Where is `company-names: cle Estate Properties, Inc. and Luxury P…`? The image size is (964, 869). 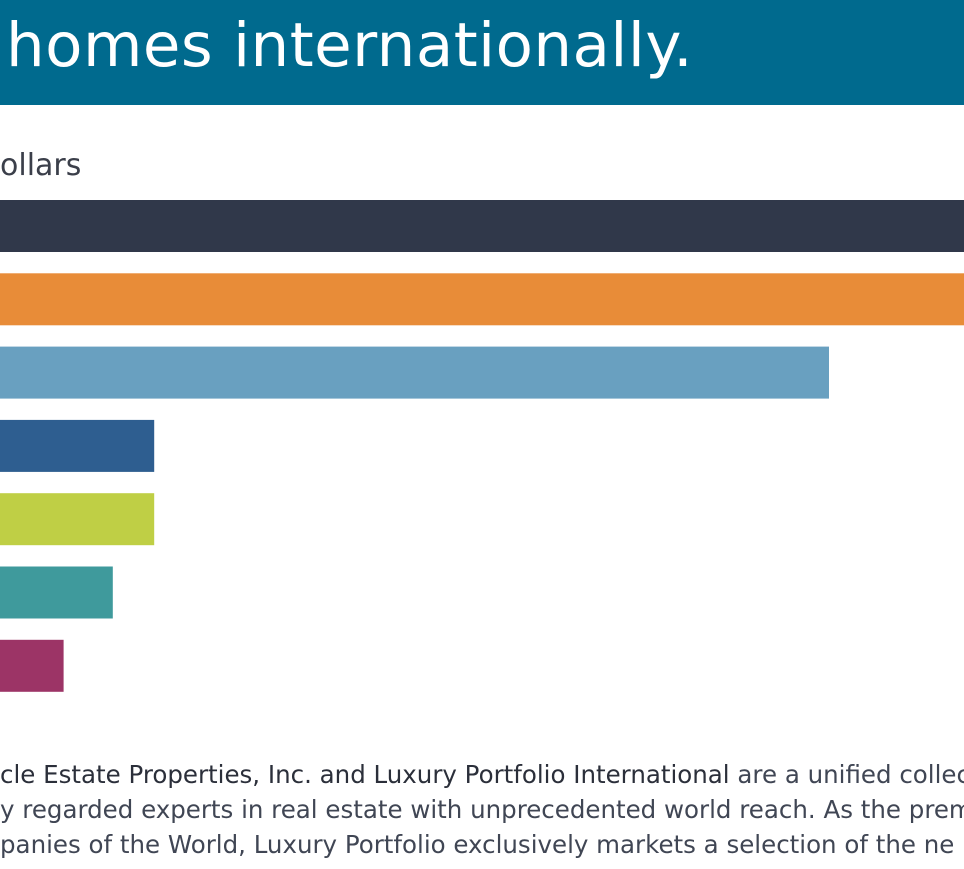
company-names: cle Estate Properties, Inc. and Luxury P… is located at coordinates (365, 774).